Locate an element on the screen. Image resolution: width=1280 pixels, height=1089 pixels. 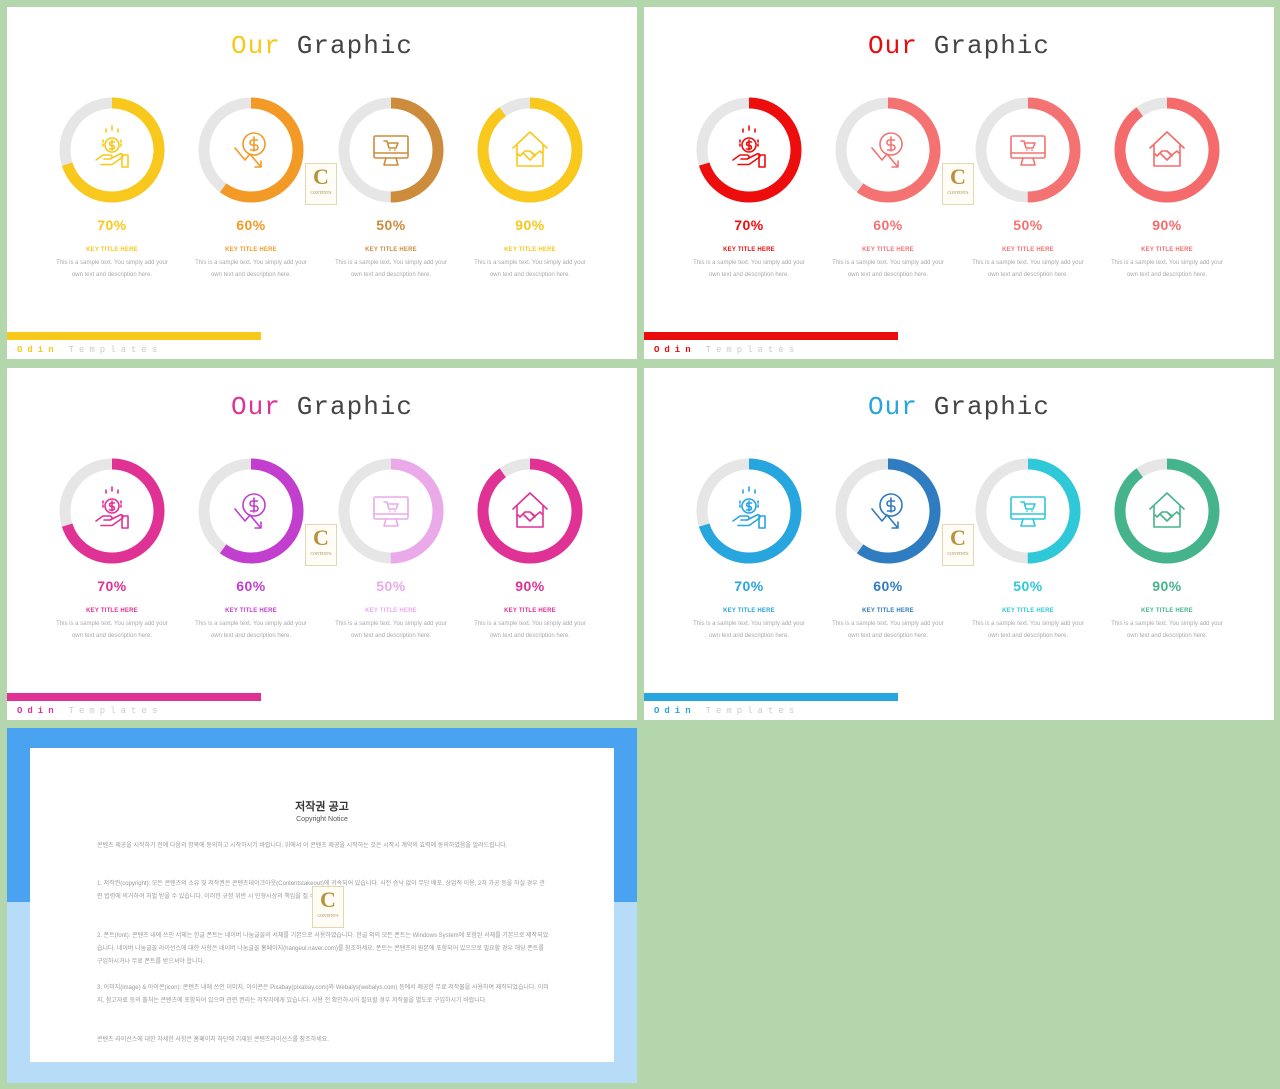
slide-title-accent: Our is located at coordinates (892, 407).